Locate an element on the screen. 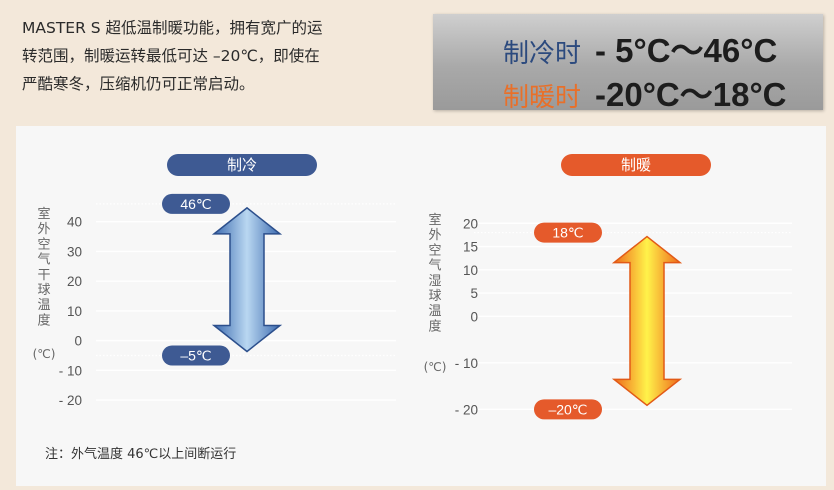  range-summary-box: 制冷时 - 5°C～46°C 制暖时 -20°C～18°C is located at coordinates (628, 63).